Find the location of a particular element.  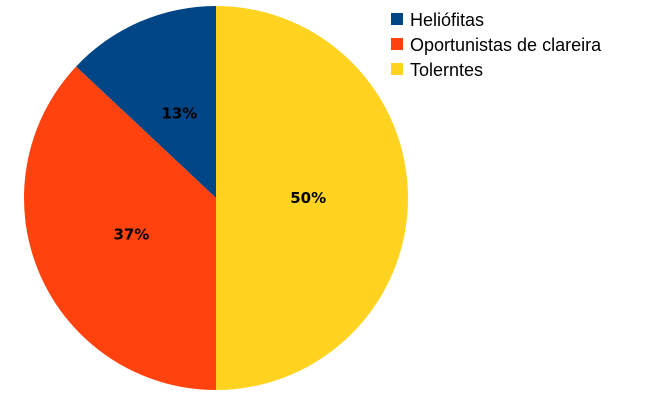

slice-label-1: 37% is located at coordinates (131, 235).